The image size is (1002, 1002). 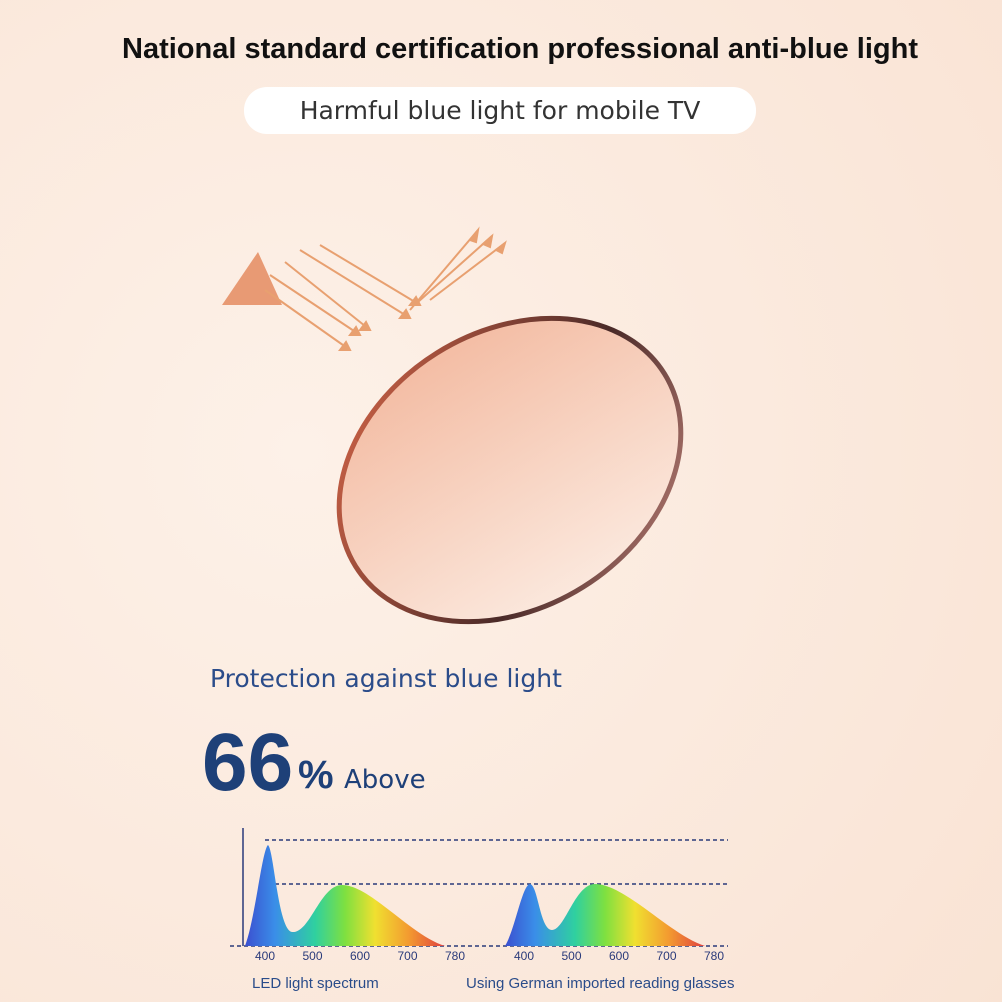 What do you see at coordinates (345, 895) in the screenshot?
I see `led-spectrum` at bounding box center [345, 895].